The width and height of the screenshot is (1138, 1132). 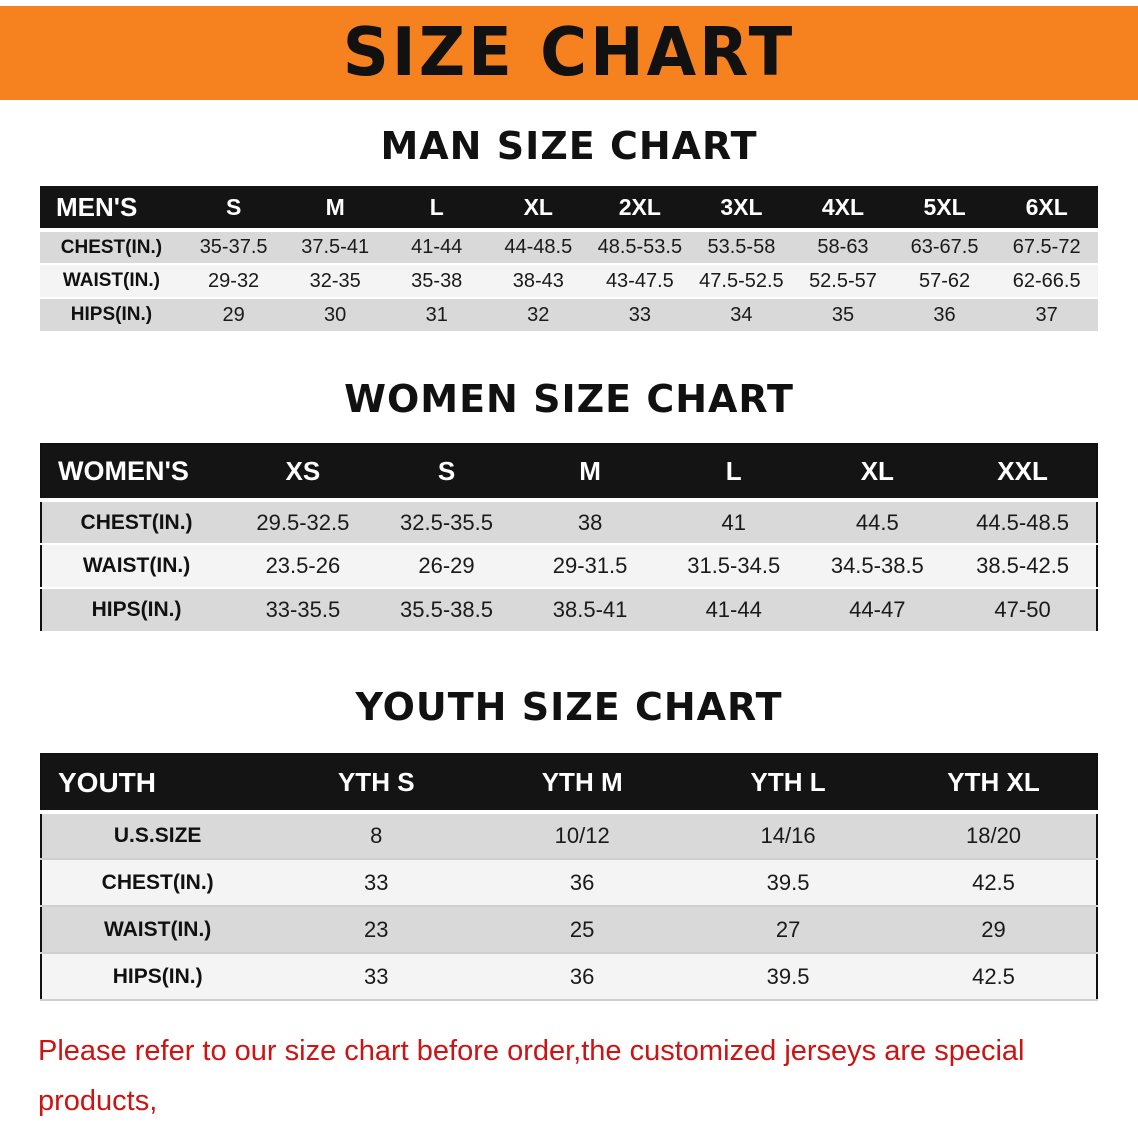 I want to click on value-cell: 23, so click(x=376, y=930).